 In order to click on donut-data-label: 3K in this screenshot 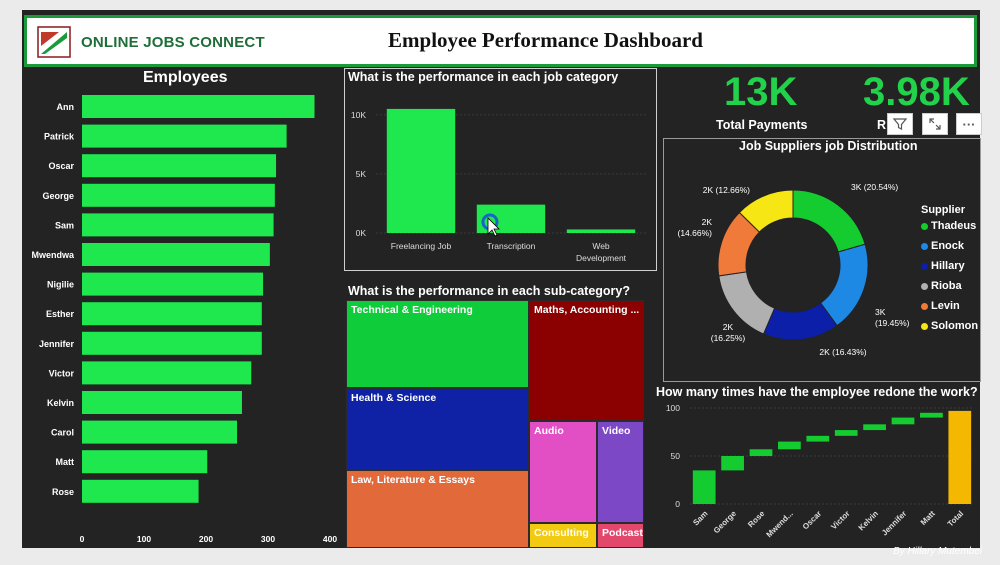, I will do `click(880, 312)`.